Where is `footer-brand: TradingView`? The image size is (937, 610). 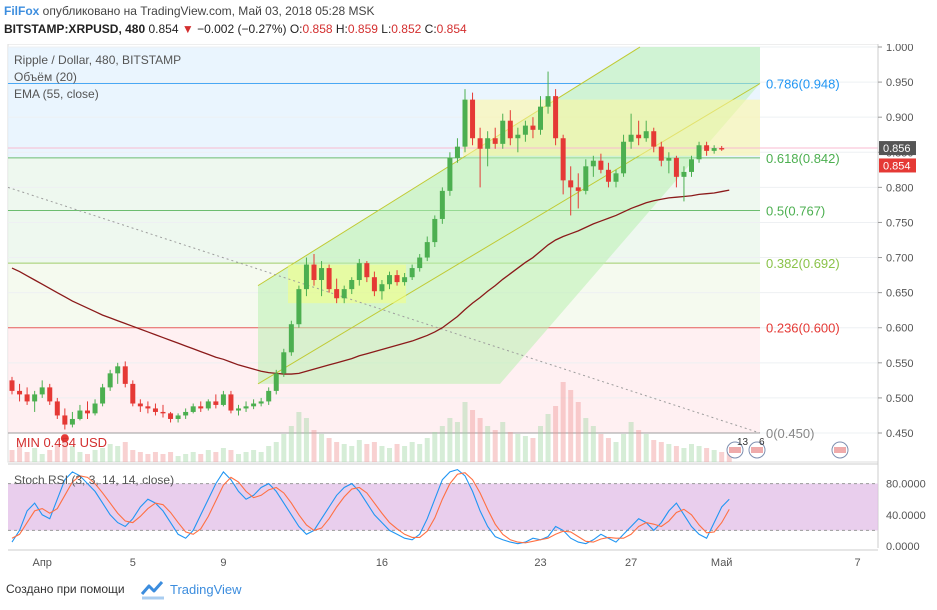 footer-brand: TradingView is located at coordinates (206, 589).